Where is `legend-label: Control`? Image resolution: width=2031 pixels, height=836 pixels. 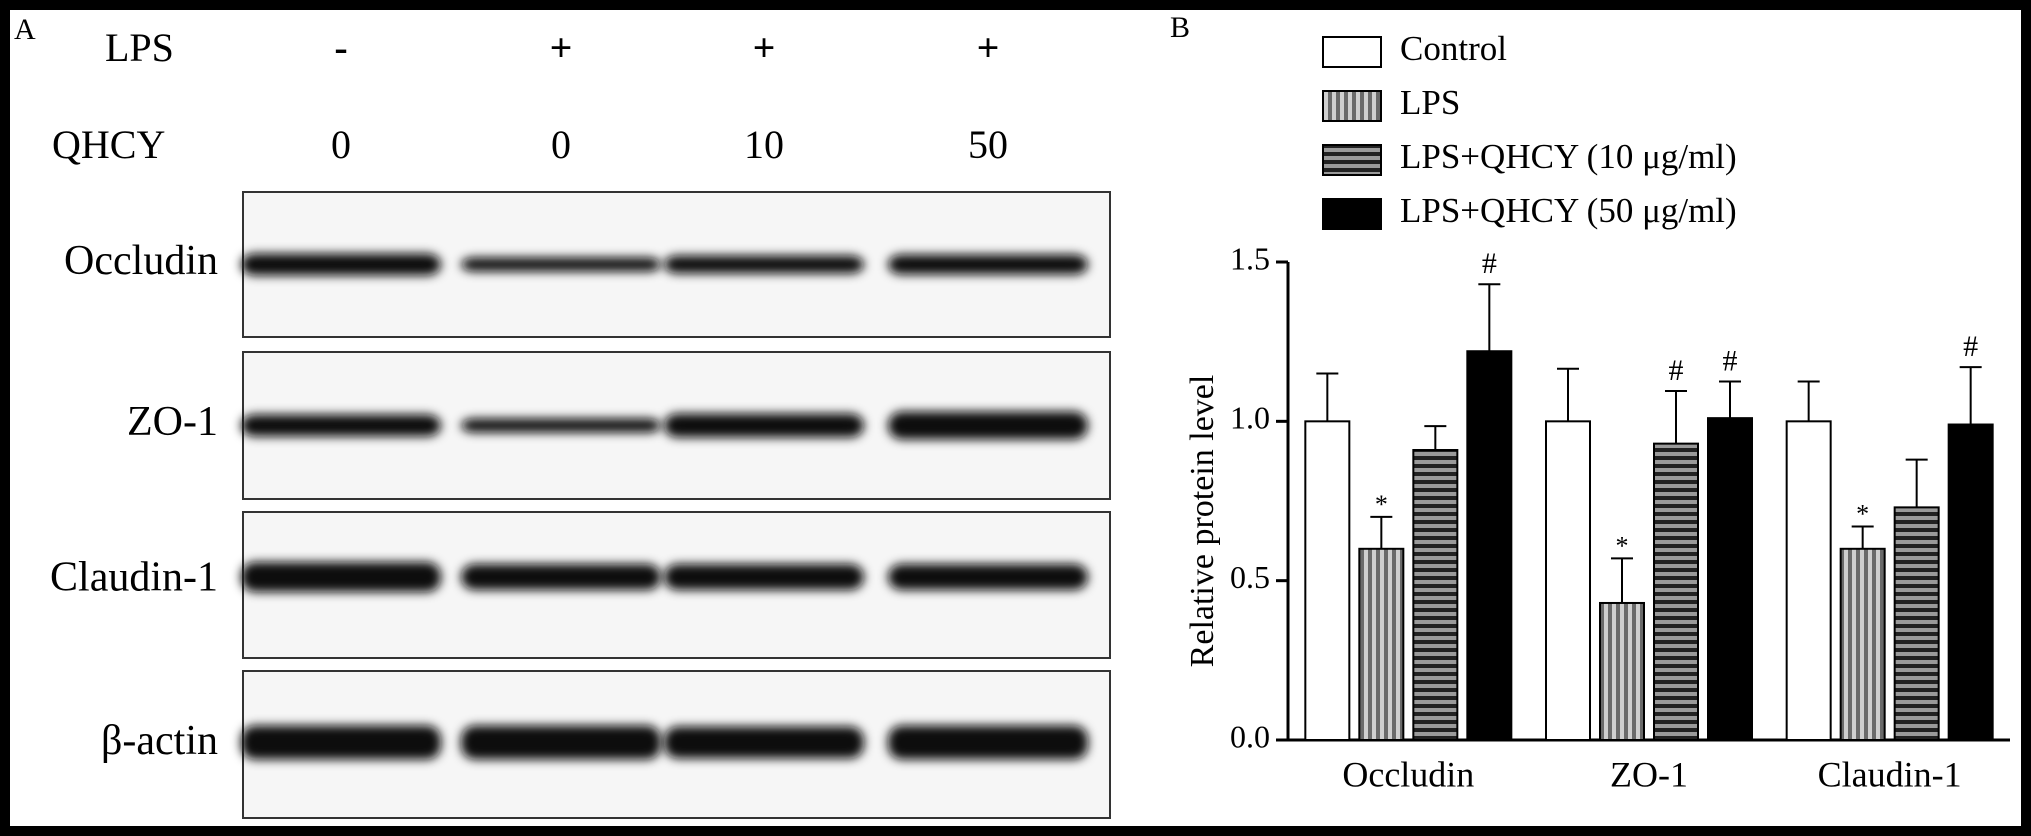 legend-label: Control is located at coordinates (1453, 48).